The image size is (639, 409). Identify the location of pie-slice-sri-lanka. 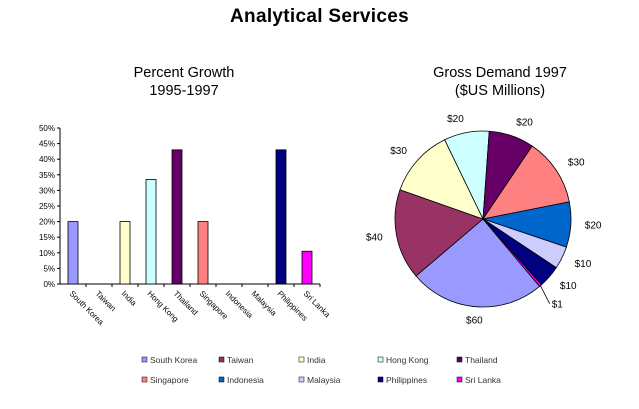
(512, 252).